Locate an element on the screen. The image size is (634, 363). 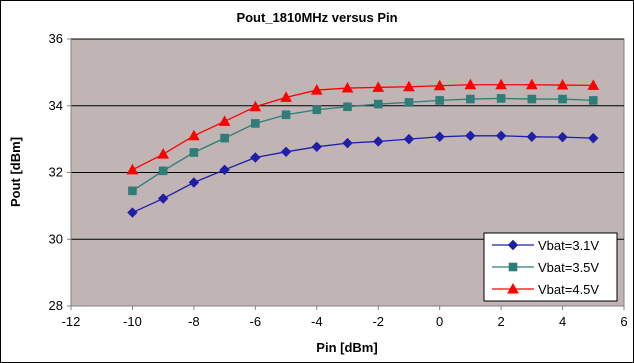
legend-label: Vbat=3.1V is located at coordinates (568, 245).